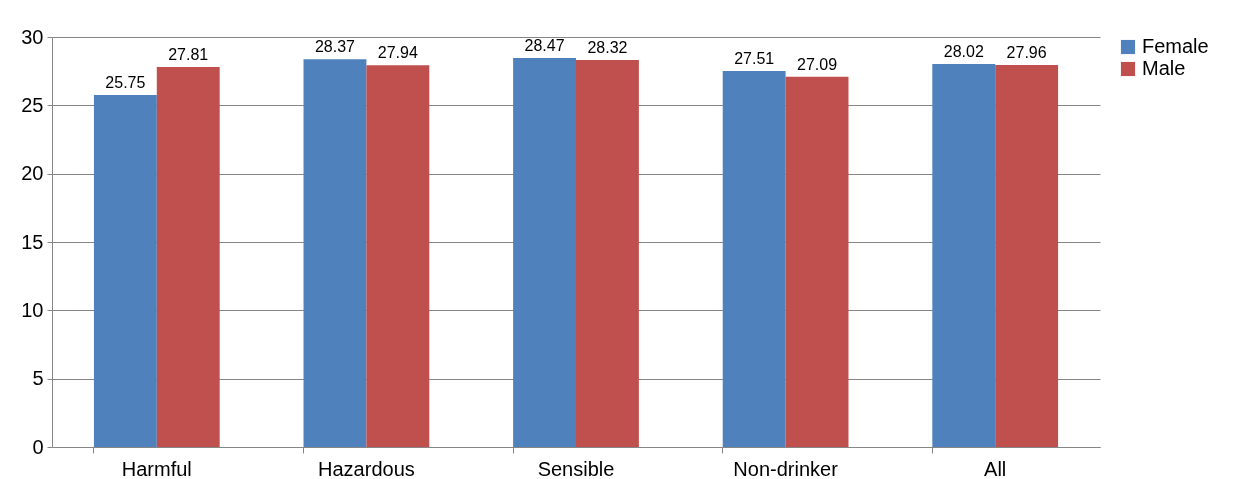 The width and height of the screenshot is (1260, 479). Describe the element at coordinates (995, 468) in the screenshot. I see `x-tick-label: All` at that location.